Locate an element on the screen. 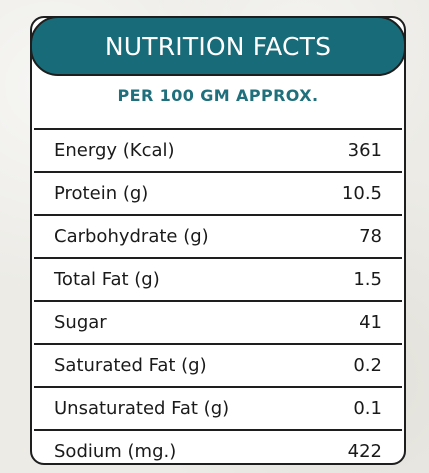 The width and height of the screenshot is (429, 473). row-label-unsaturated-fat: Unsaturated Fat (g) is located at coordinates (142, 408).